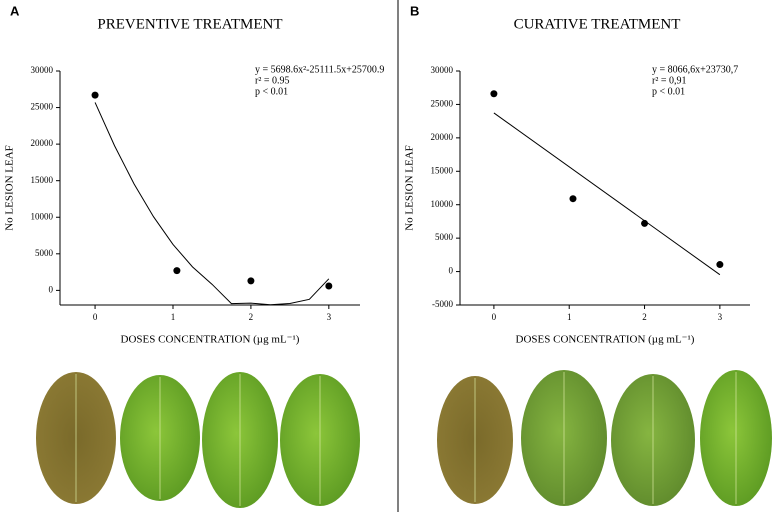 The width and height of the screenshot is (777, 512). Describe the element at coordinates (15, 10) in the screenshot. I see `panel-label: A` at that location.